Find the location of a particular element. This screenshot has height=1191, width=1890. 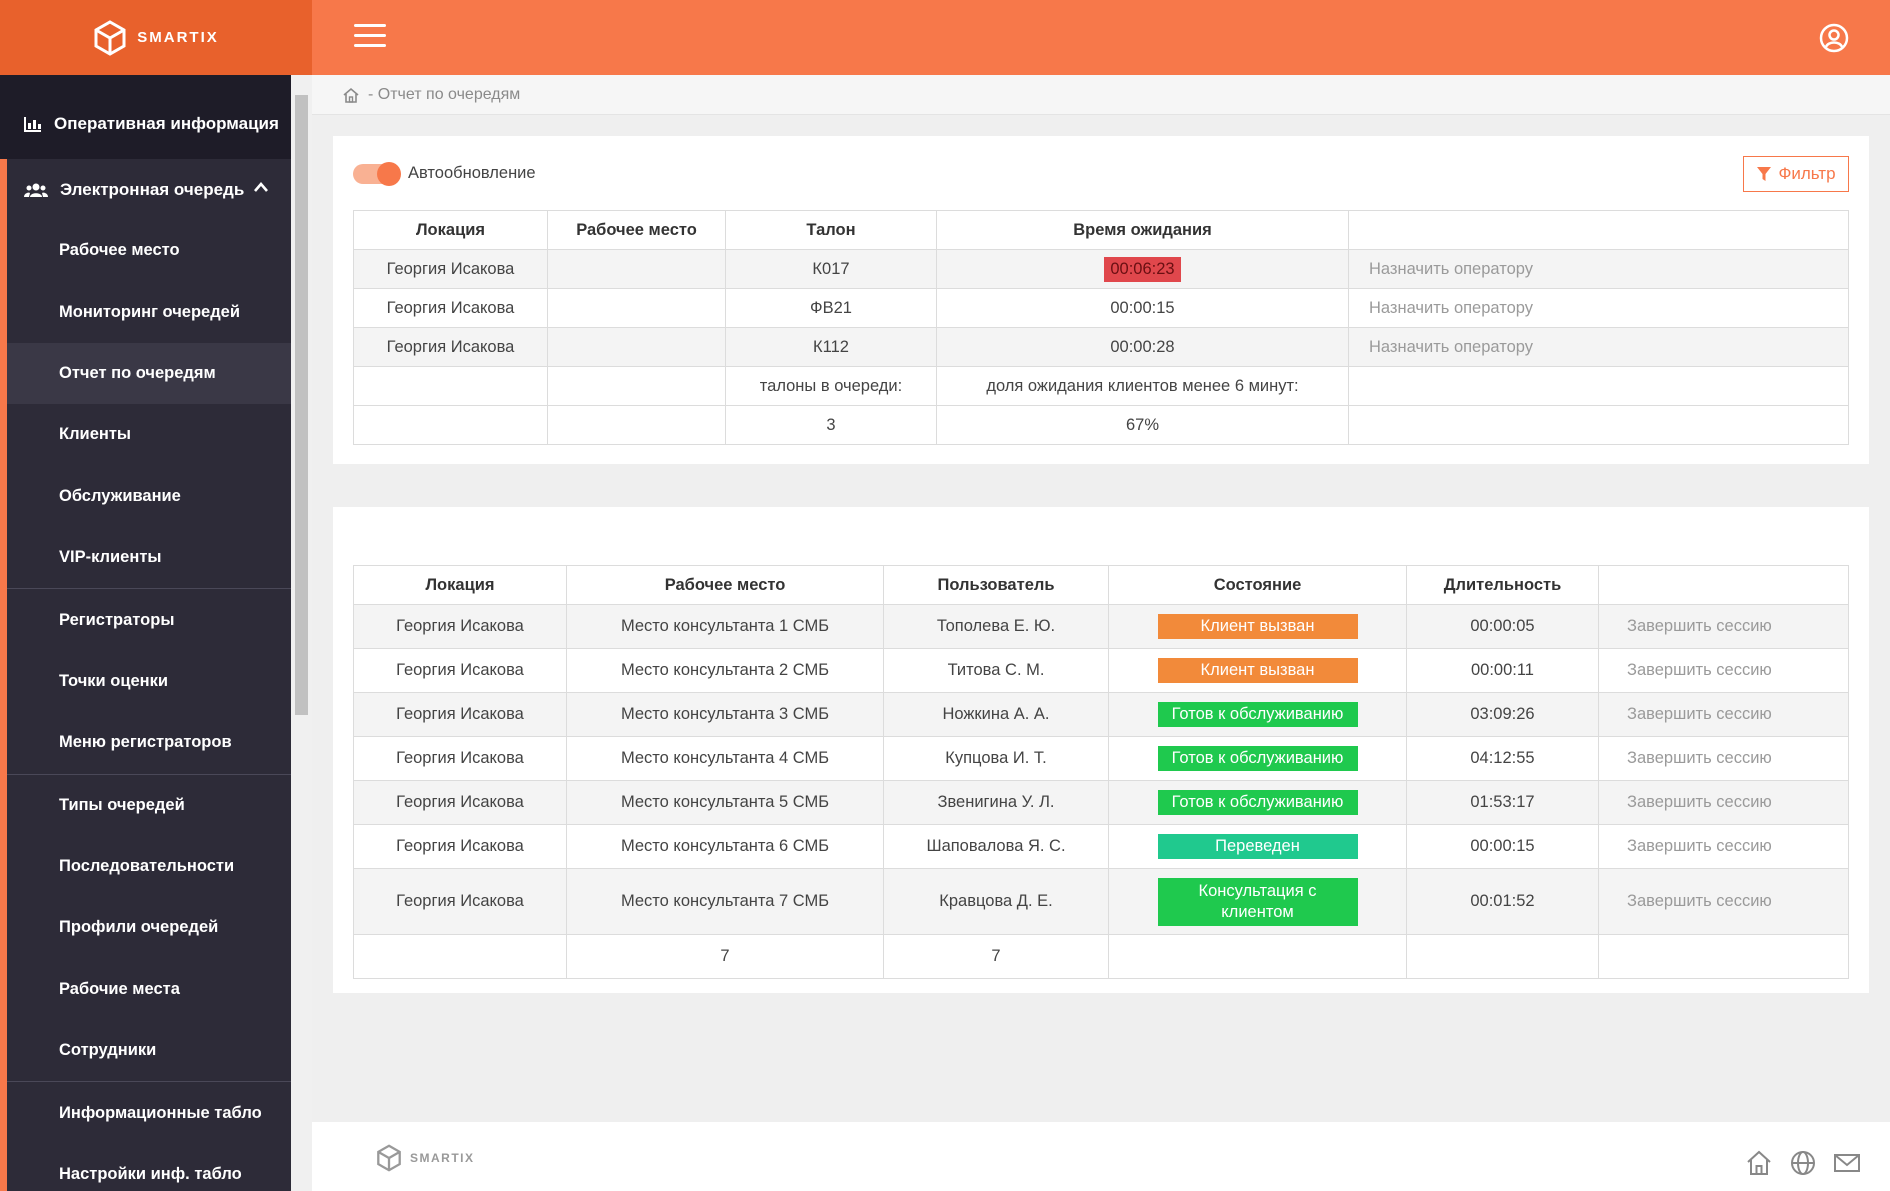

sidebar-scrollbar is located at coordinates (301, 633).